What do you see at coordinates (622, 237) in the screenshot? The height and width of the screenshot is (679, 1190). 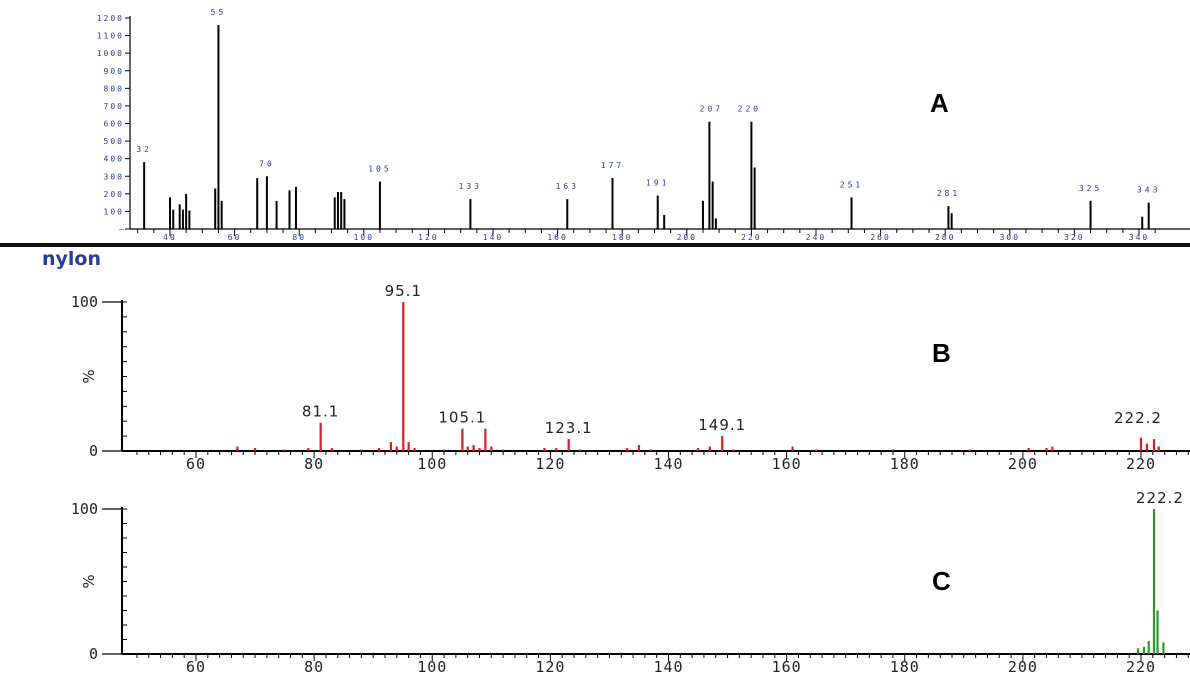 I see `panel-a-x-tick-label: 180` at bounding box center [622, 237].